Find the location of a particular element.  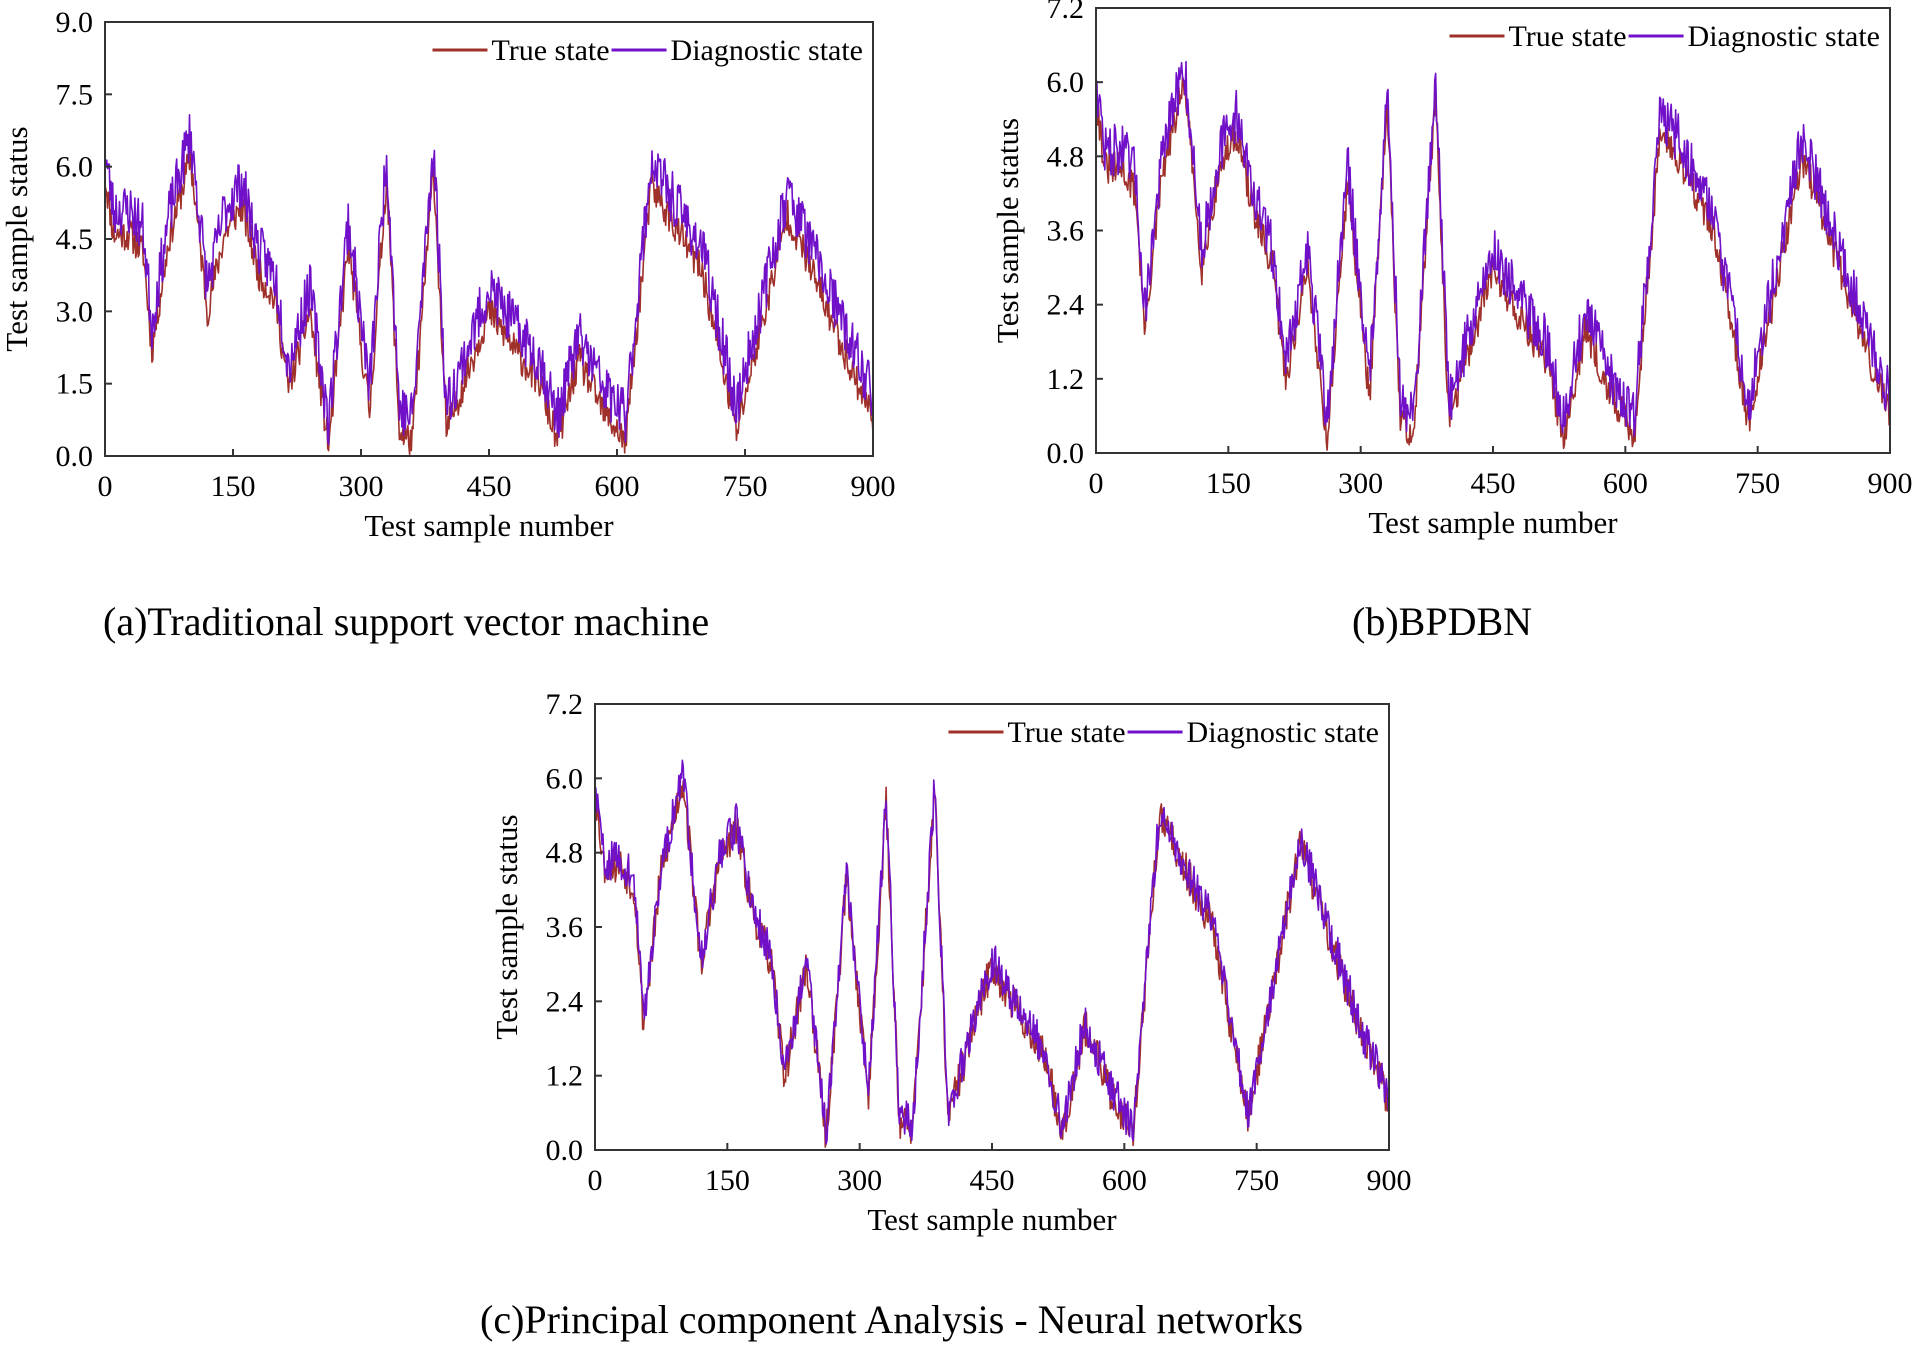

x-tick-label-b: 600 is located at coordinates (1625, 483).